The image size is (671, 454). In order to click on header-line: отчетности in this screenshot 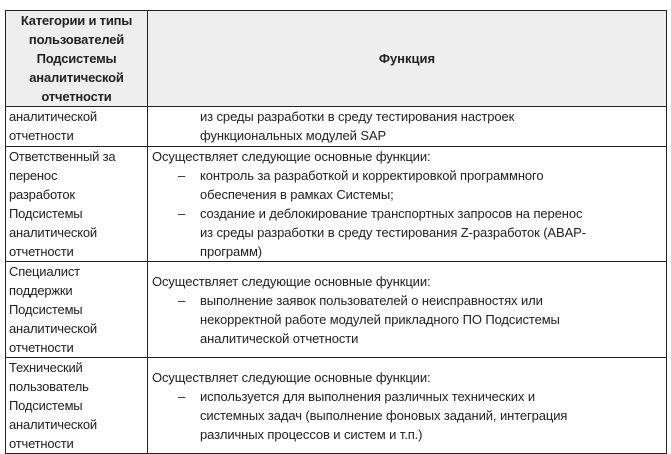, I will do `click(76, 96)`.